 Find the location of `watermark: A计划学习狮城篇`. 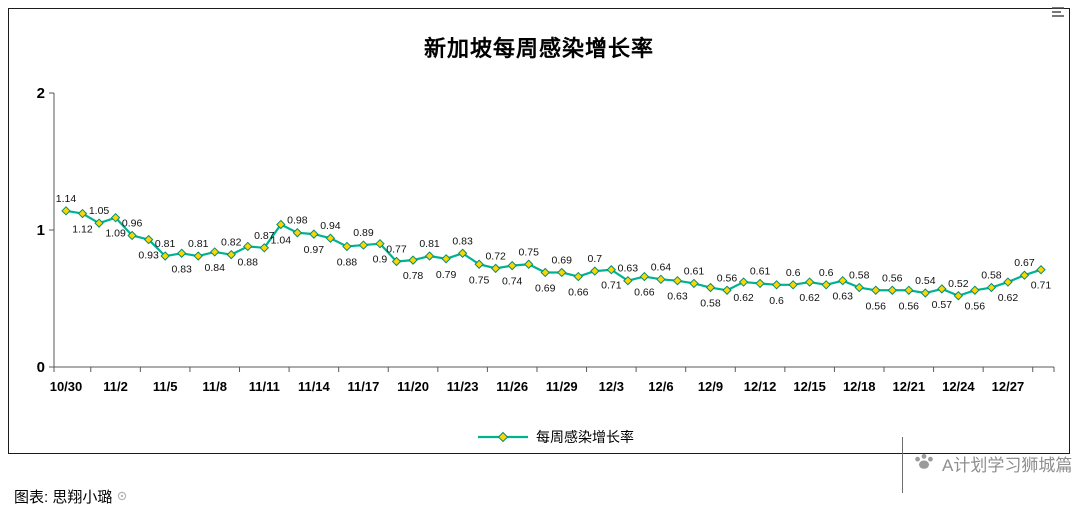

watermark: A计划学习狮城篇 is located at coordinates (992, 463).